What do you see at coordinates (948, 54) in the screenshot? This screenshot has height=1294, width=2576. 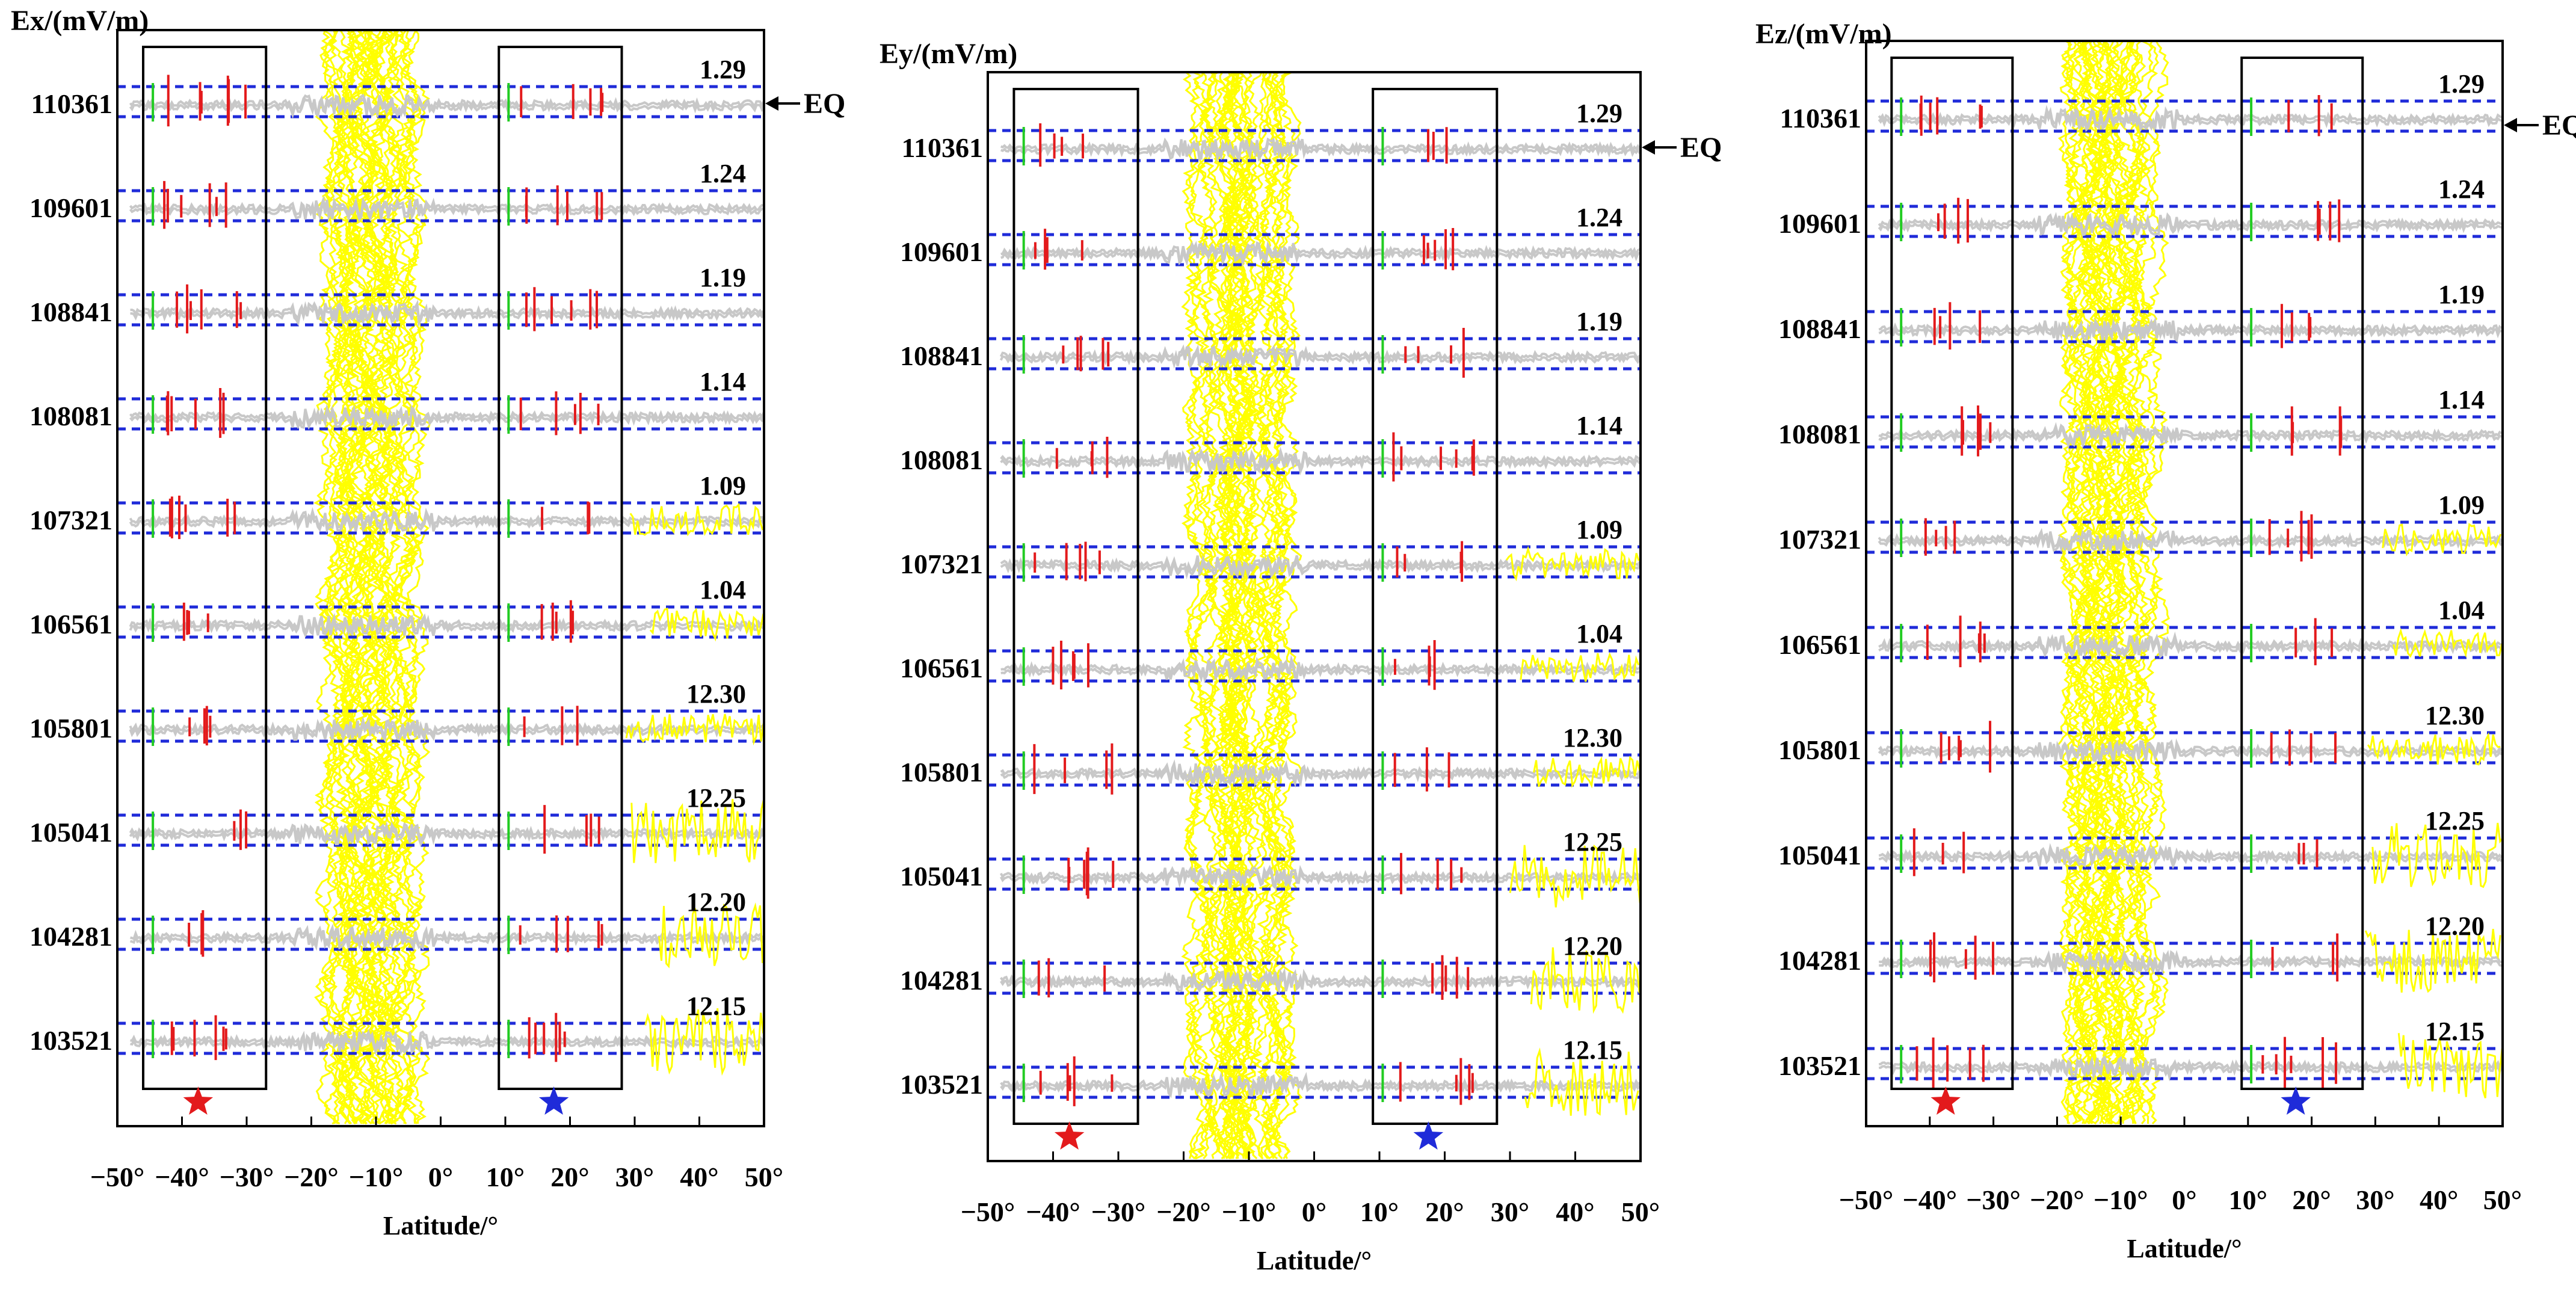 I see `y-axis-title: Ey/(mV/m)` at bounding box center [948, 54].